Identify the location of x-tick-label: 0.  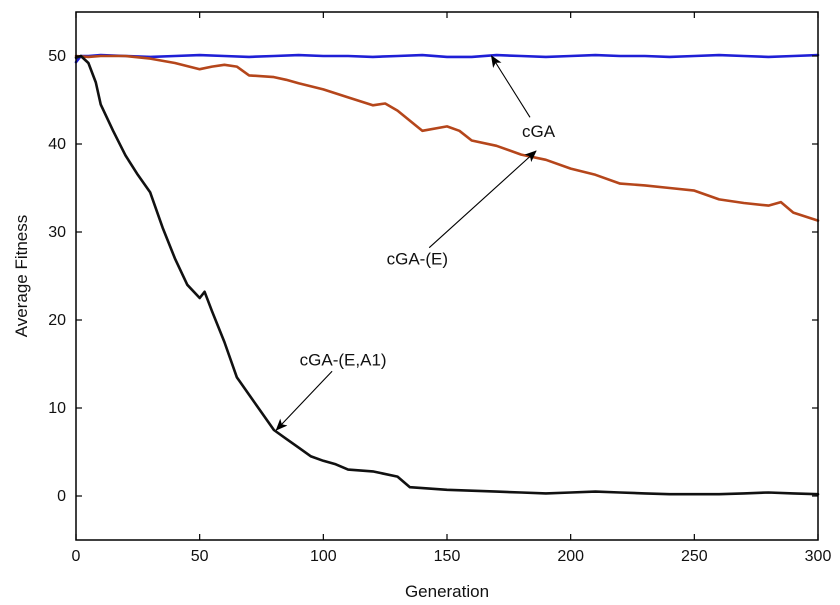
(76, 556).